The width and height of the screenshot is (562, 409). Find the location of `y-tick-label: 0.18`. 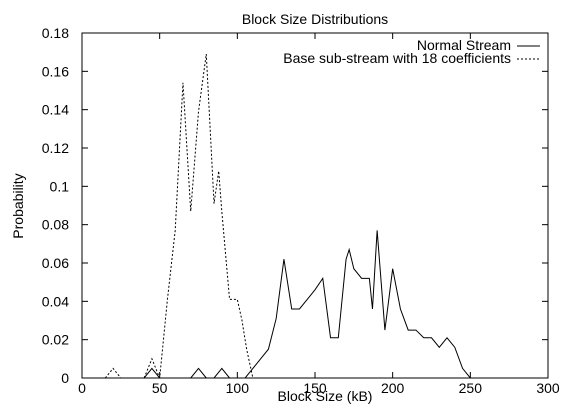

y-tick-label: 0.18 is located at coordinates (55, 33).